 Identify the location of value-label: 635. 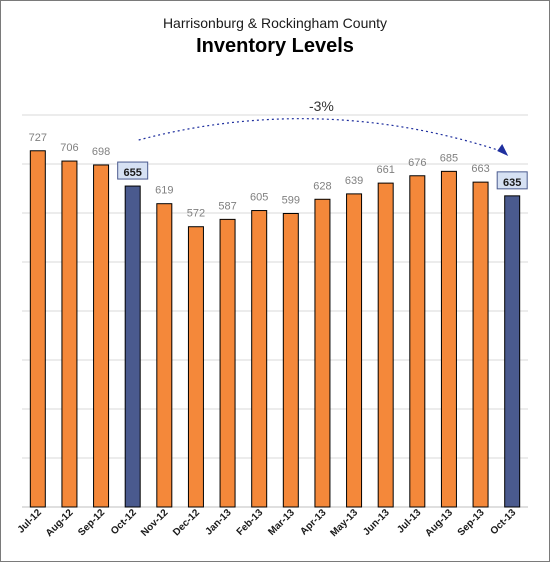
(512, 183).